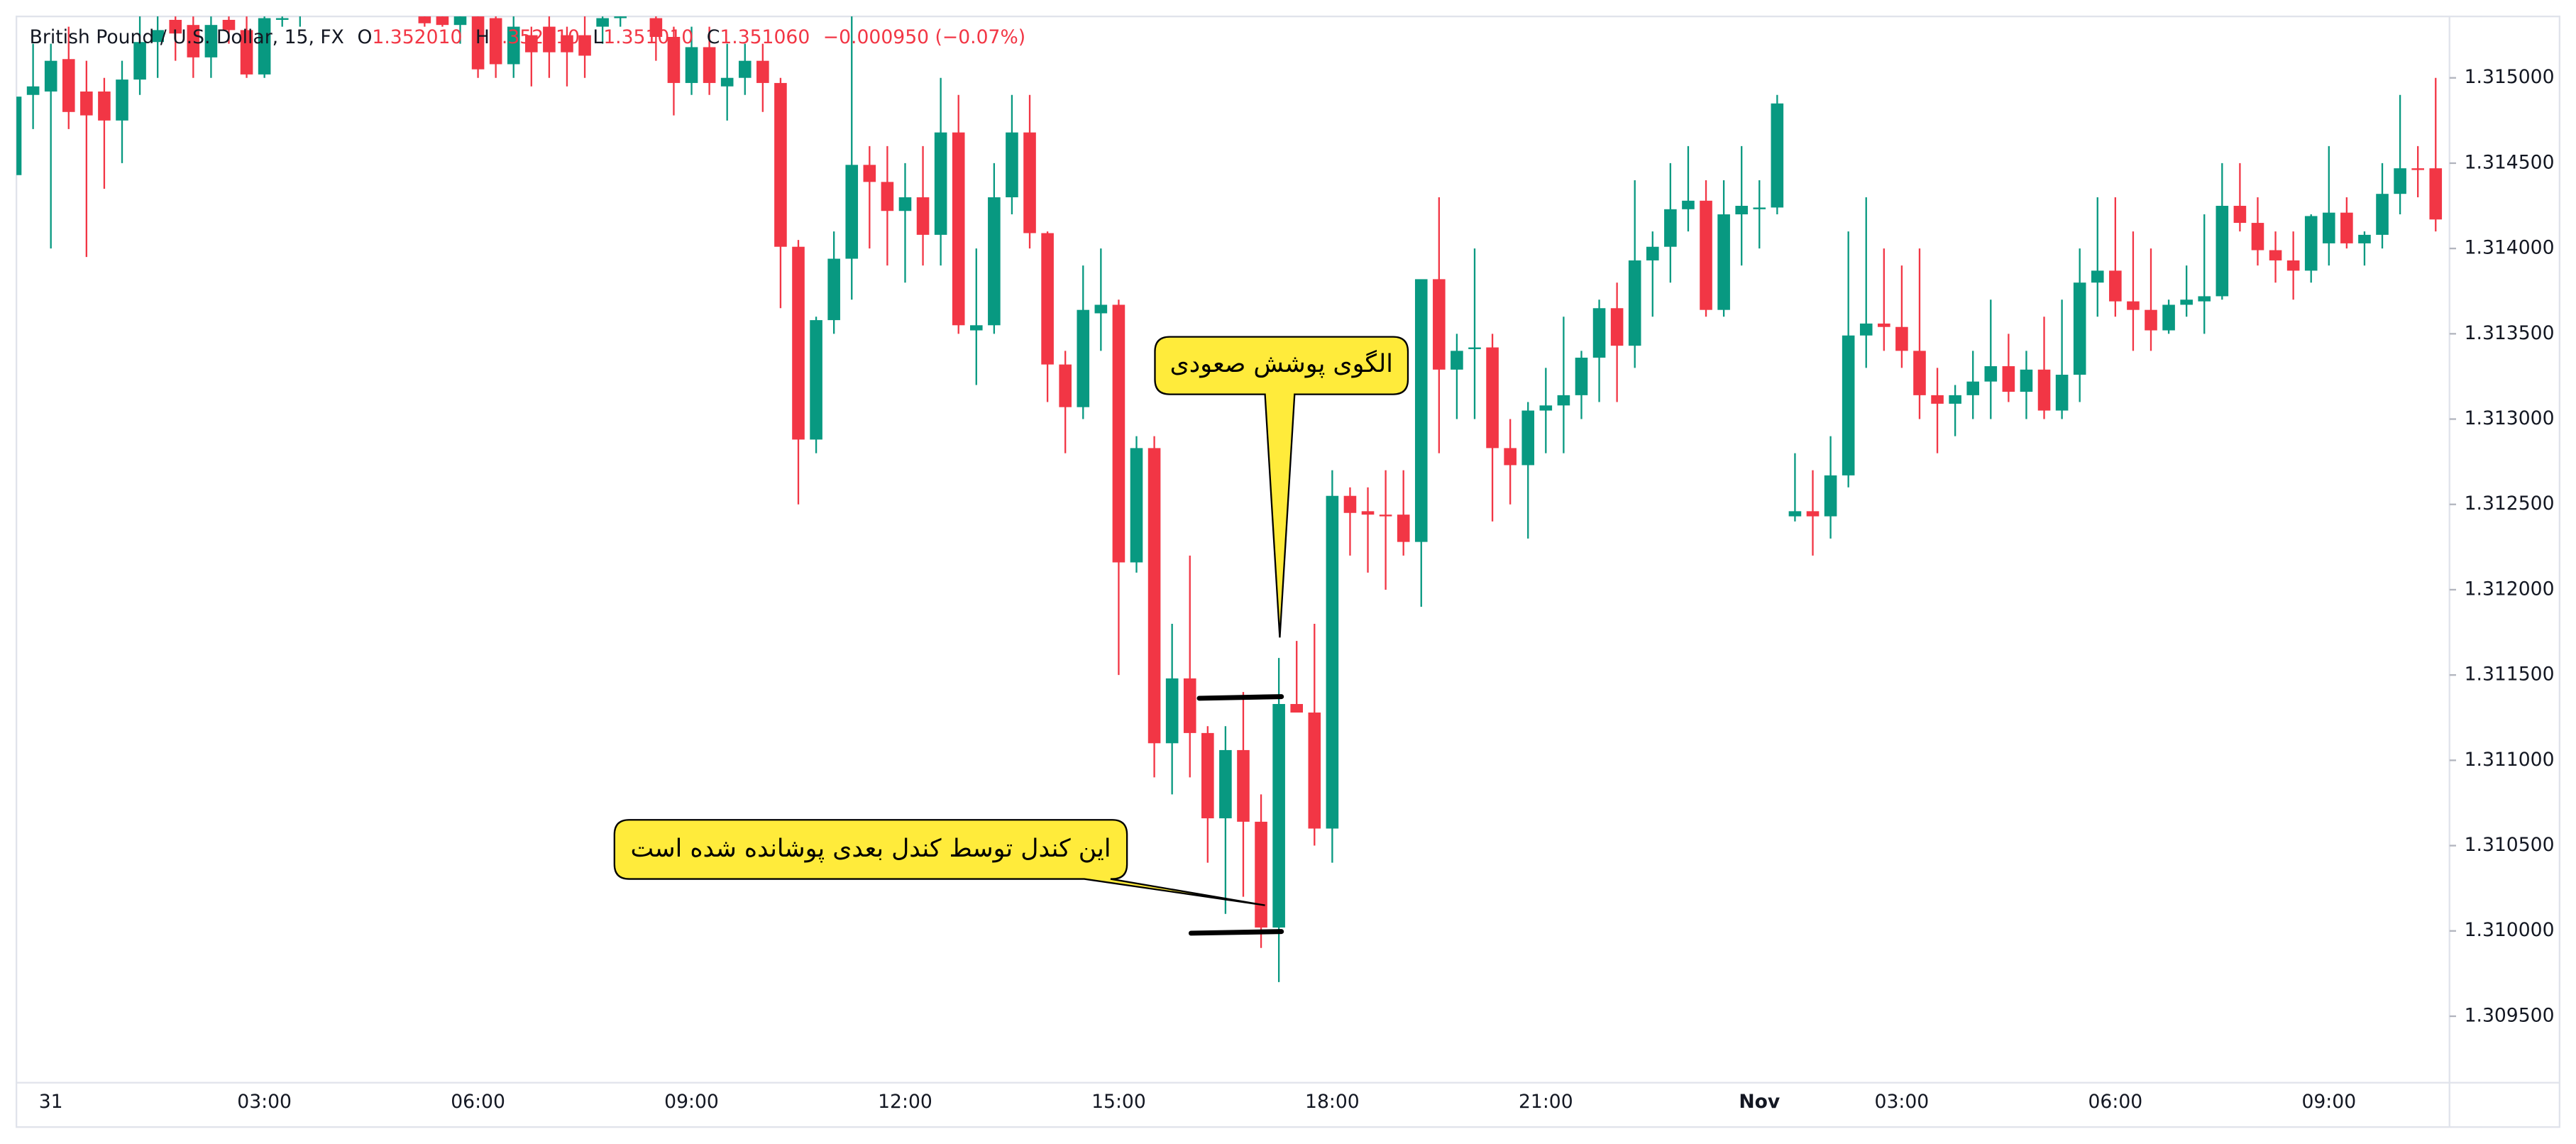  What do you see at coordinates (2510, 845) in the screenshot?
I see `y-tick-label: 1.310500` at bounding box center [2510, 845].